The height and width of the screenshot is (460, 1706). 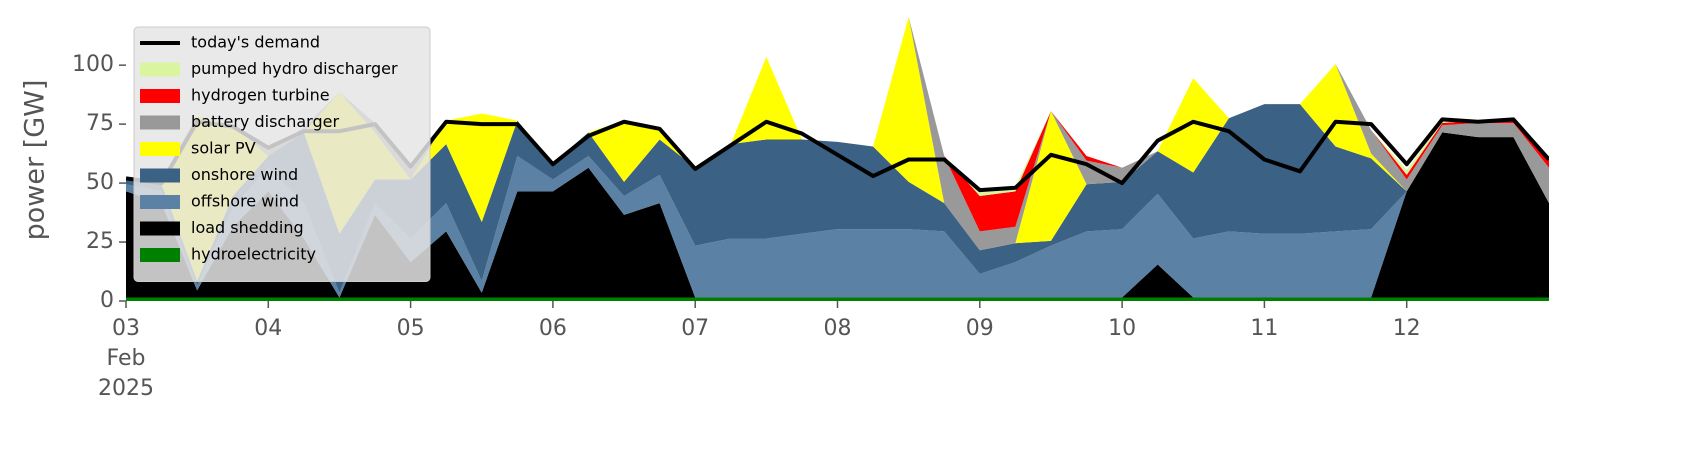 What do you see at coordinates (1122, 328) in the screenshot?
I see `x-tick-label: 10` at bounding box center [1122, 328].